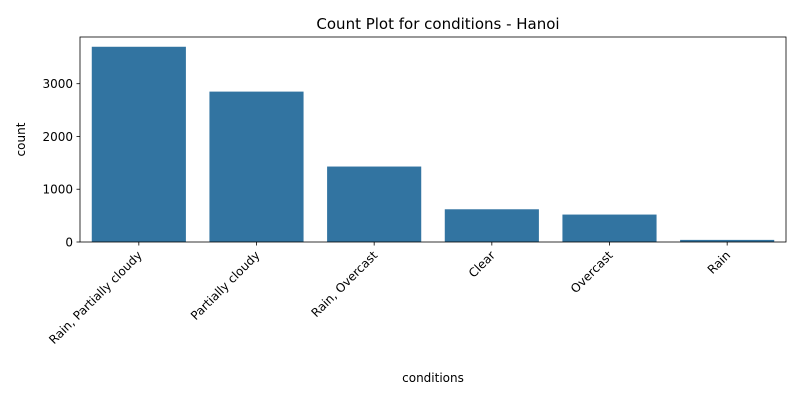  I want to click on y-tick-label-1: 1000, so click(57, 190).